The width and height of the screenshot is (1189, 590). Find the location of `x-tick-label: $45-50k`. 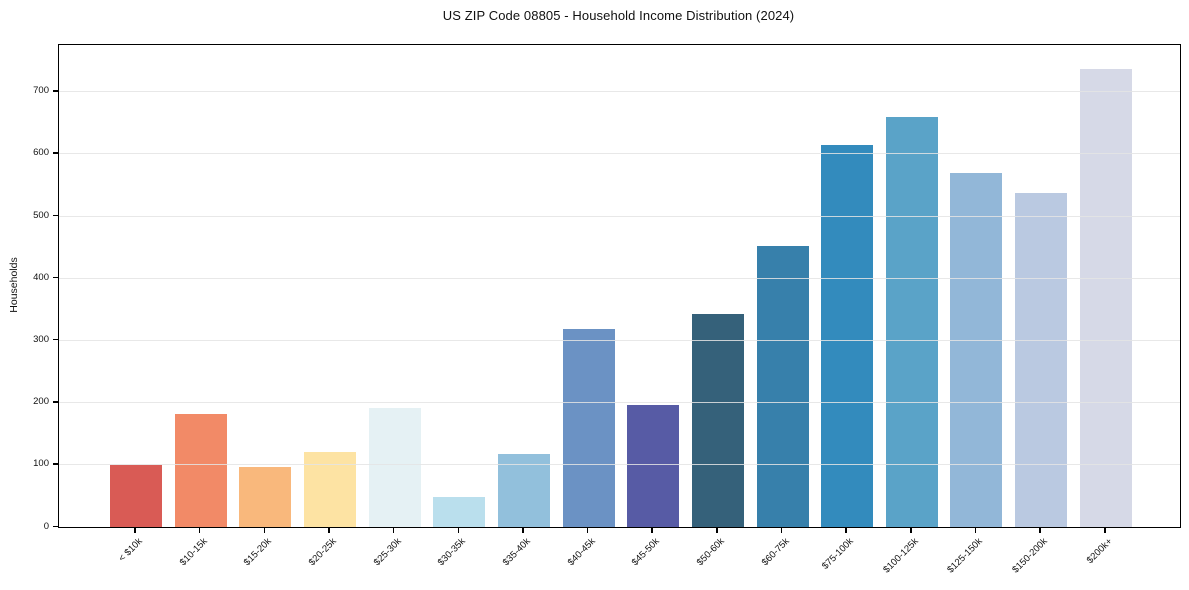

x-tick-label: $45-50k is located at coordinates (645, 552).